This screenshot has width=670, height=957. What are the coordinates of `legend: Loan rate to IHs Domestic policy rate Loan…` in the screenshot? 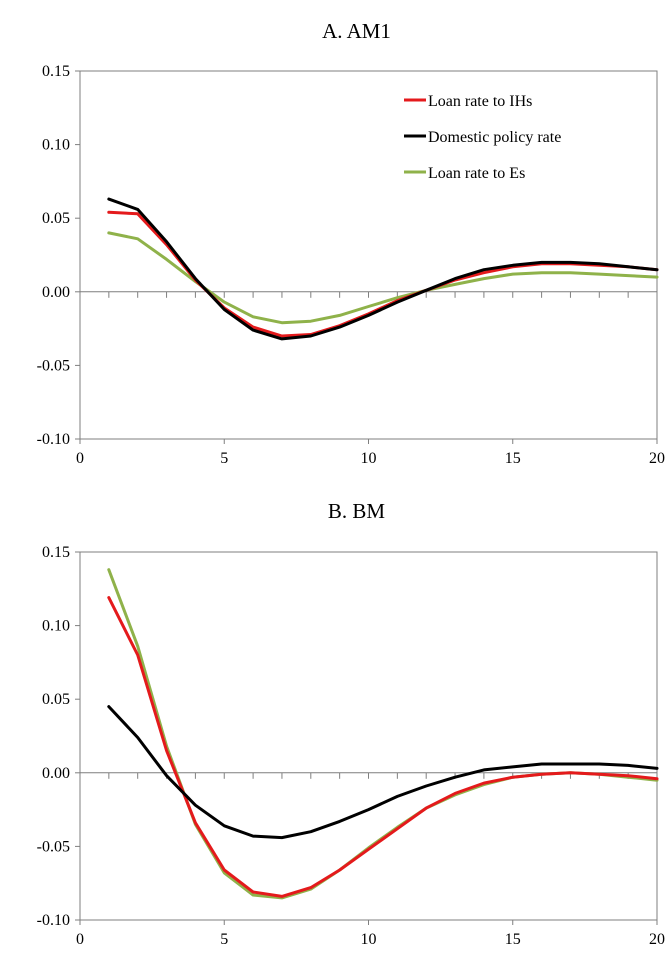 It's located at (482, 137).